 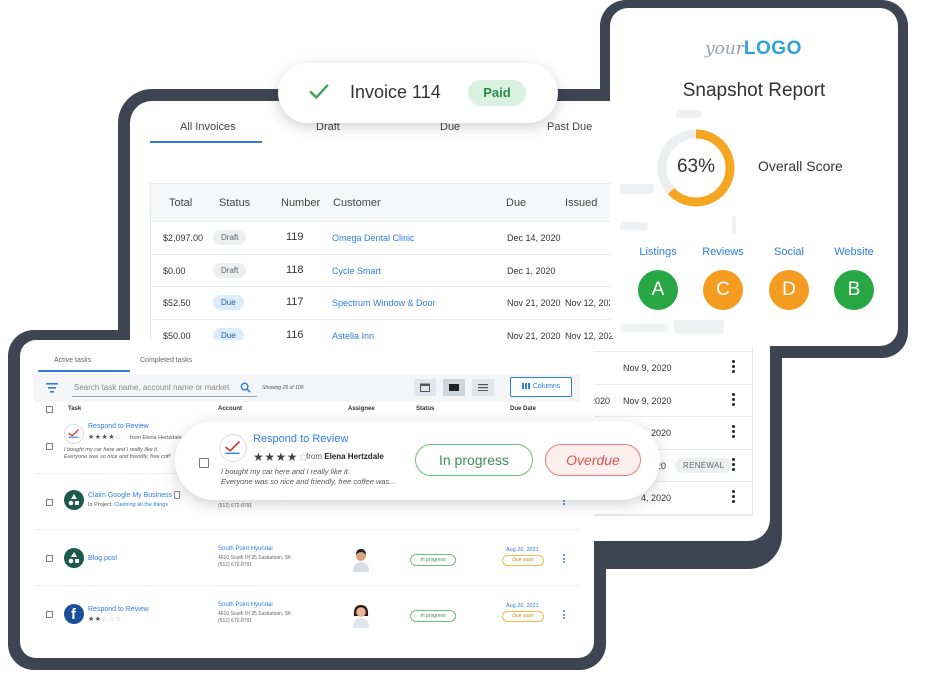 I want to click on column-assignee: Assignee, so click(x=361, y=409).